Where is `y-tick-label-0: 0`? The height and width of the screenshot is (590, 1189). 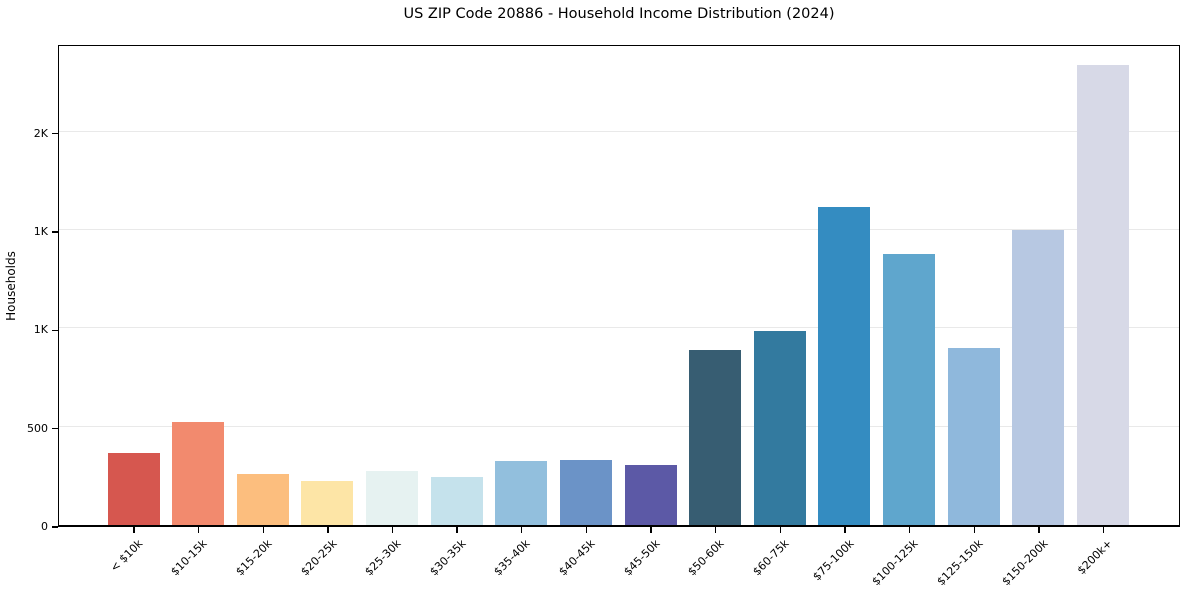
y-tick-label-0: 0 is located at coordinates (44, 526).